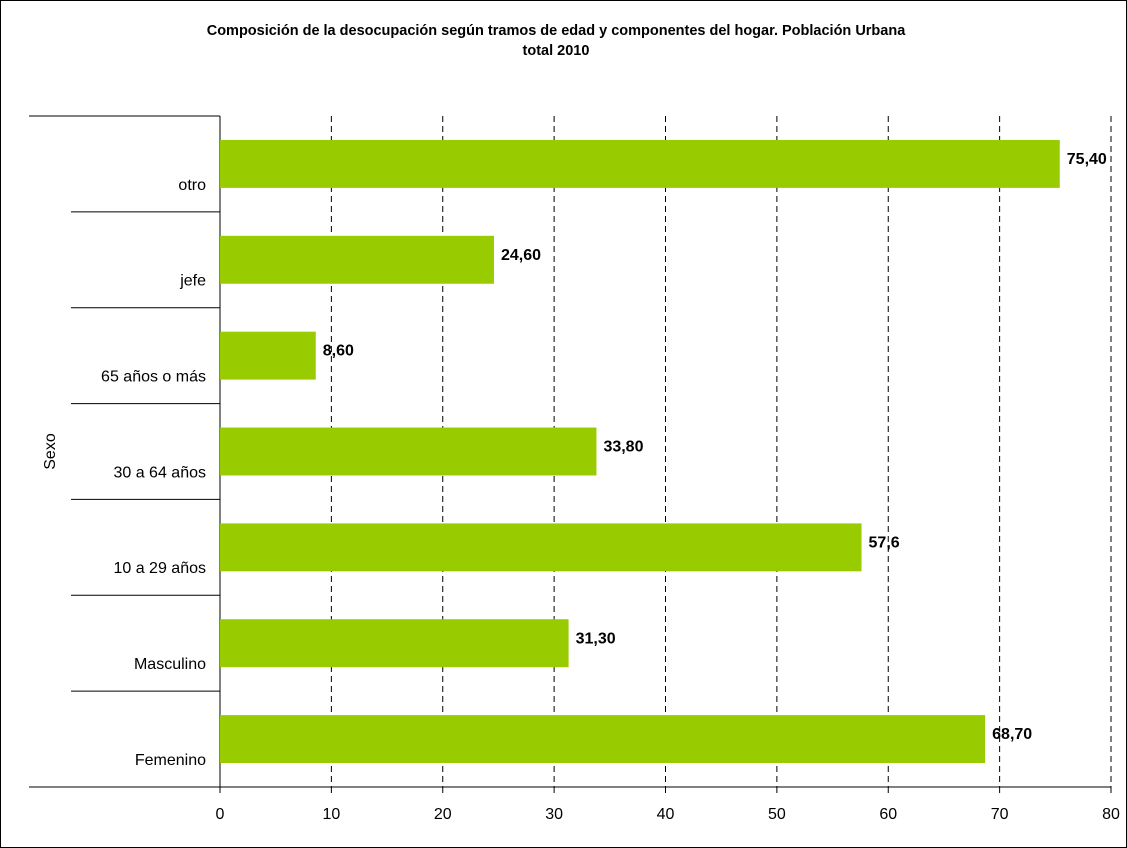  Describe the element at coordinates (159, 472) in the screenshot. I see `category-label: 30 a 64 años` at that location.